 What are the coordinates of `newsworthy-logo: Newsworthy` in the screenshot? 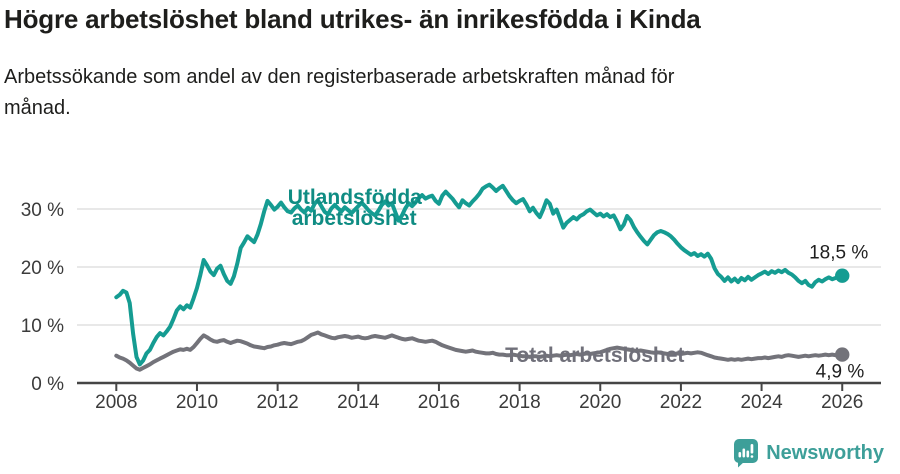 It's located at (808, 453).